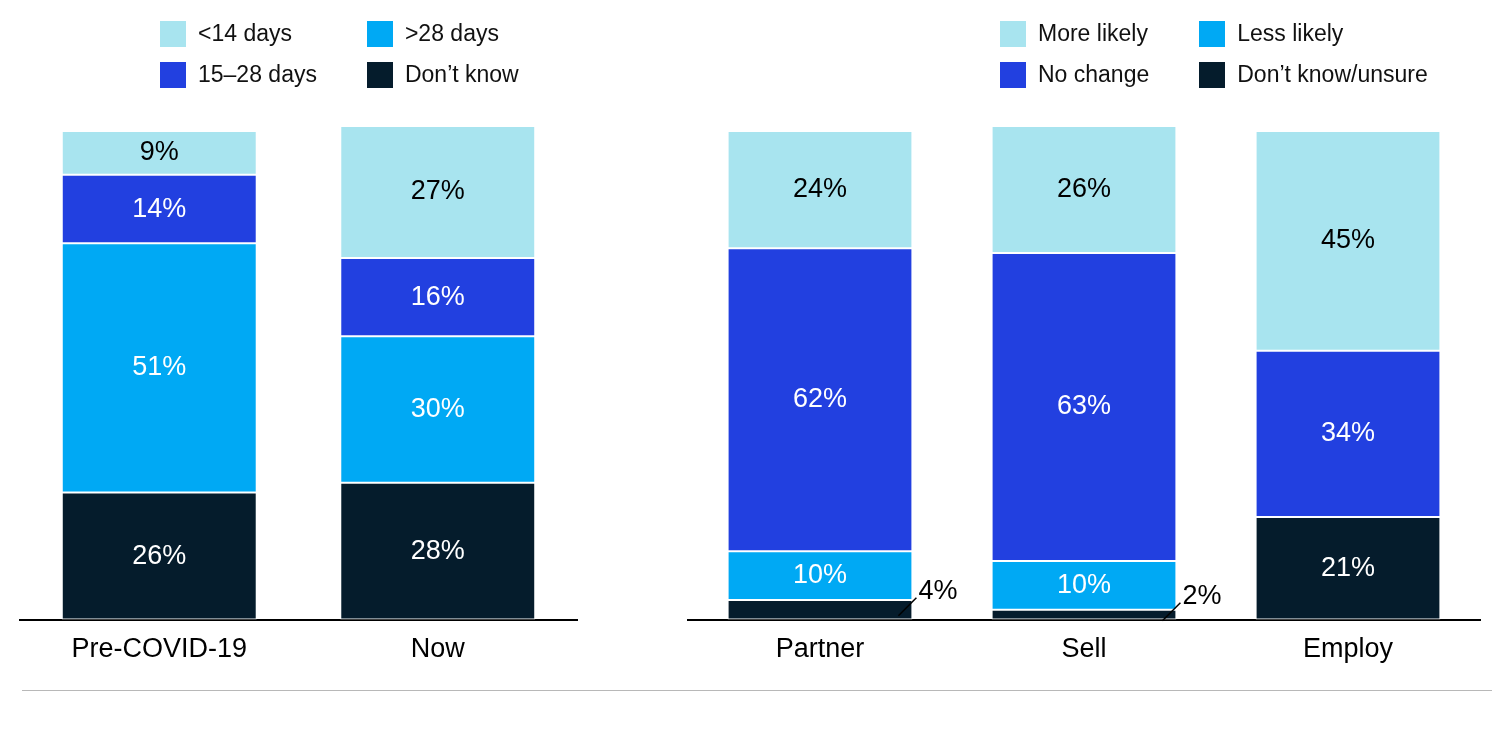  Describe the element at coordinates (257, 74) in the screenshot. I see `legend-label: 15–28 days` at that location.